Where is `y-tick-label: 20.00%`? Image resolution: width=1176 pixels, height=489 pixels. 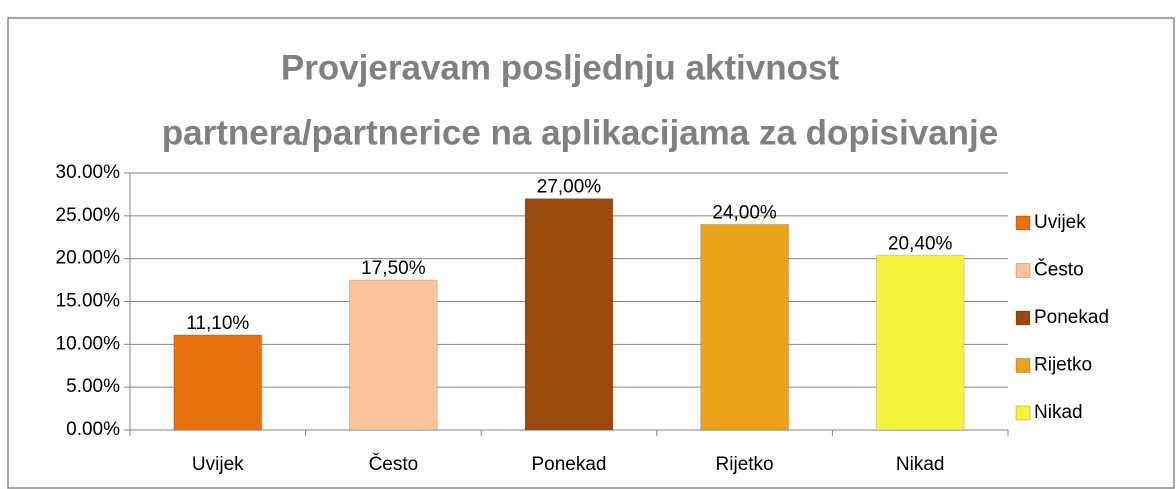
y-tick-label: 20.00% is located at coordinates (88, 258).